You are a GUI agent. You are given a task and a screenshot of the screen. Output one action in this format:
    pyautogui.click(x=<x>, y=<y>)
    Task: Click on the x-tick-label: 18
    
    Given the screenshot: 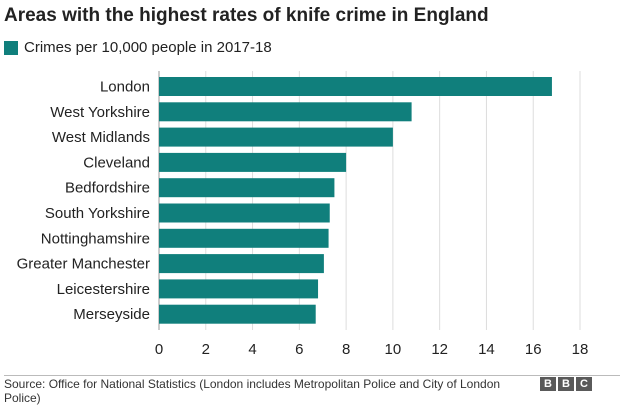 What is the action you would take?
    pyautogui.click(x=580, y=349)
    